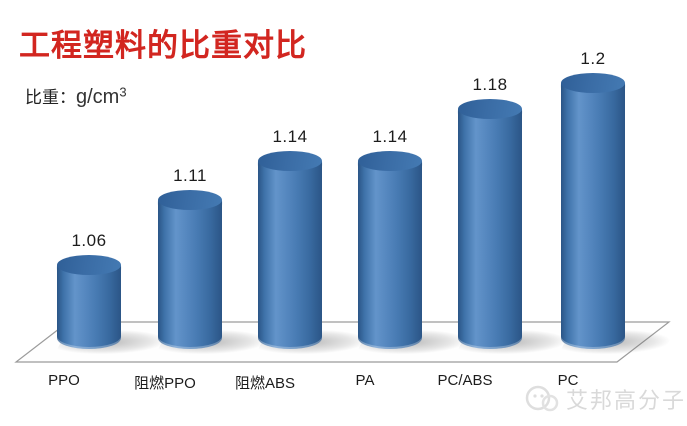  What do you see at coordinates (568, 380) in the screenshot?
I see `category-label: PC` at bounding box center [568, 380].